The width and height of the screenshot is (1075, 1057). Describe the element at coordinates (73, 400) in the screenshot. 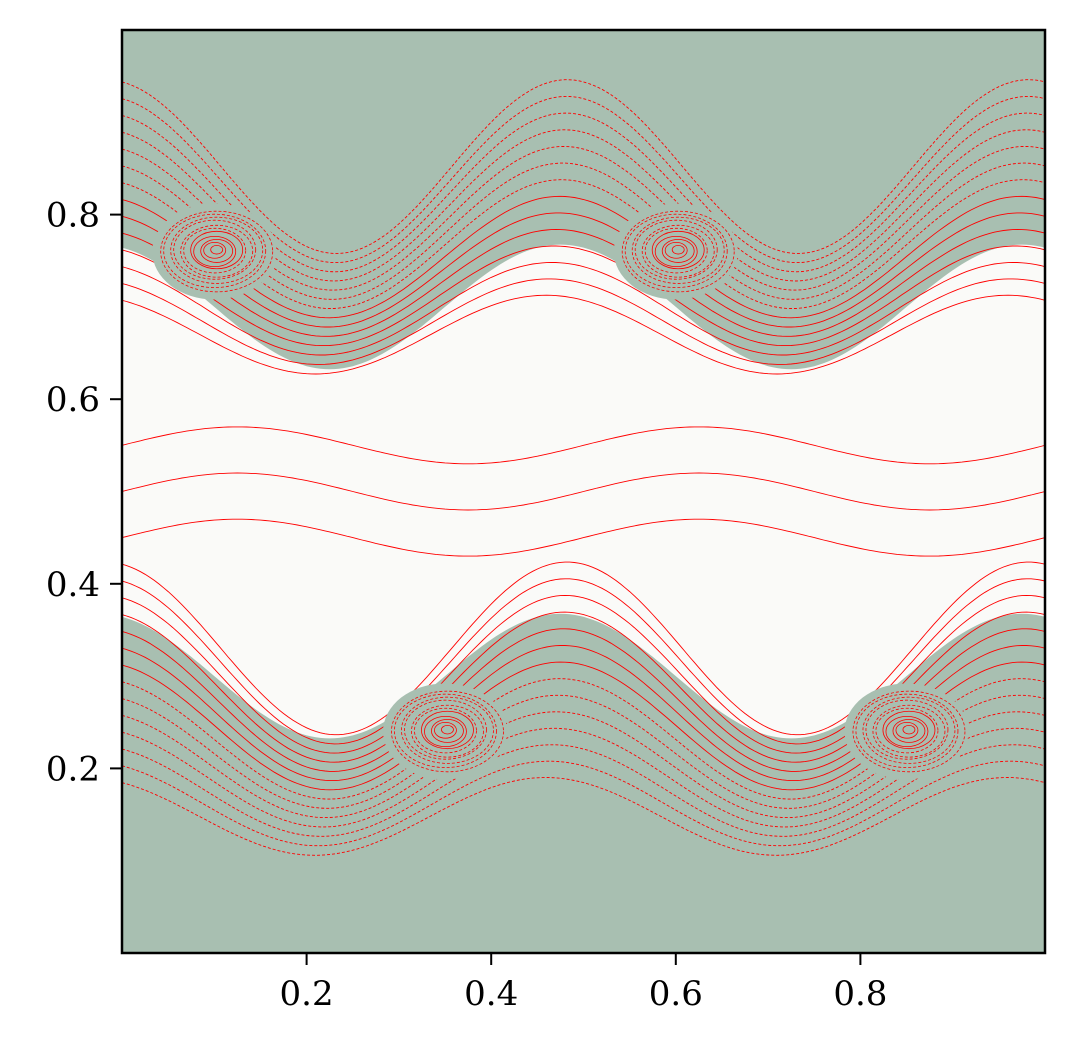

I see `y-tick-label: 0.6` at that location.